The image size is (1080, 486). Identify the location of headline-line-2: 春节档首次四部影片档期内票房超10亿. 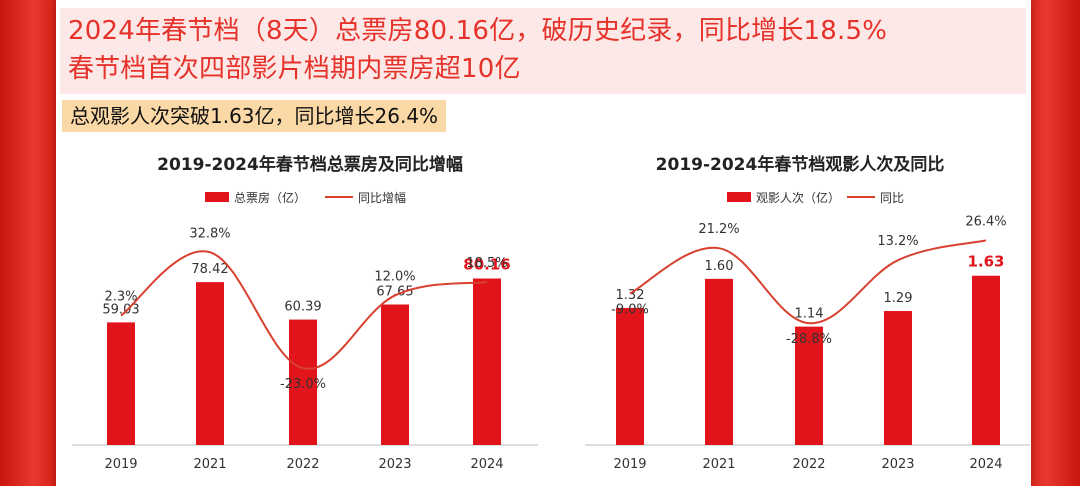
(294, 69).